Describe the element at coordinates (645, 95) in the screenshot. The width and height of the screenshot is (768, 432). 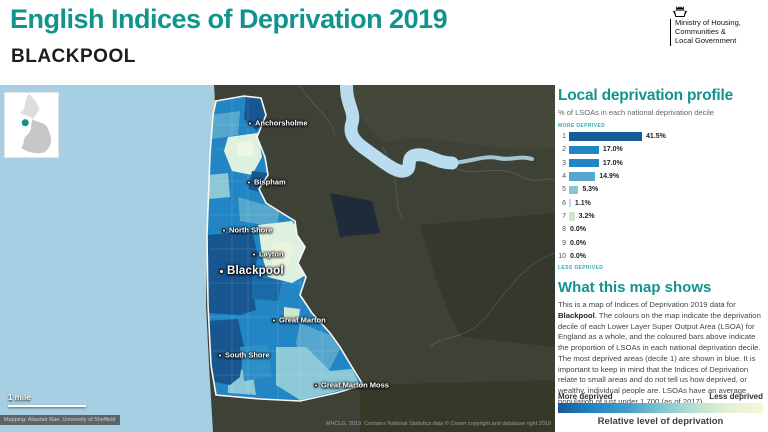
I see `profile-title: Local deprivation profile` at that location.